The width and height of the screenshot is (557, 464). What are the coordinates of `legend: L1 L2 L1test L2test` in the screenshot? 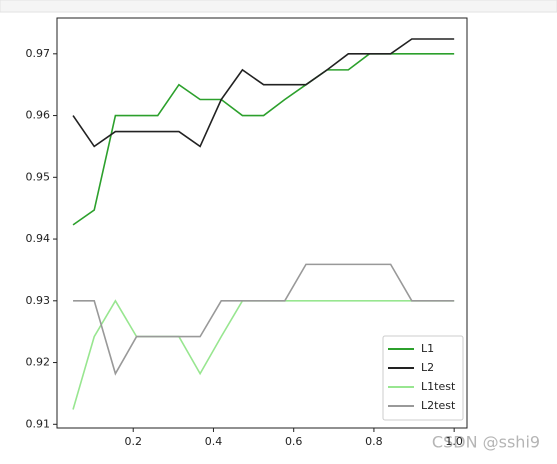 It's located at (423, 378).